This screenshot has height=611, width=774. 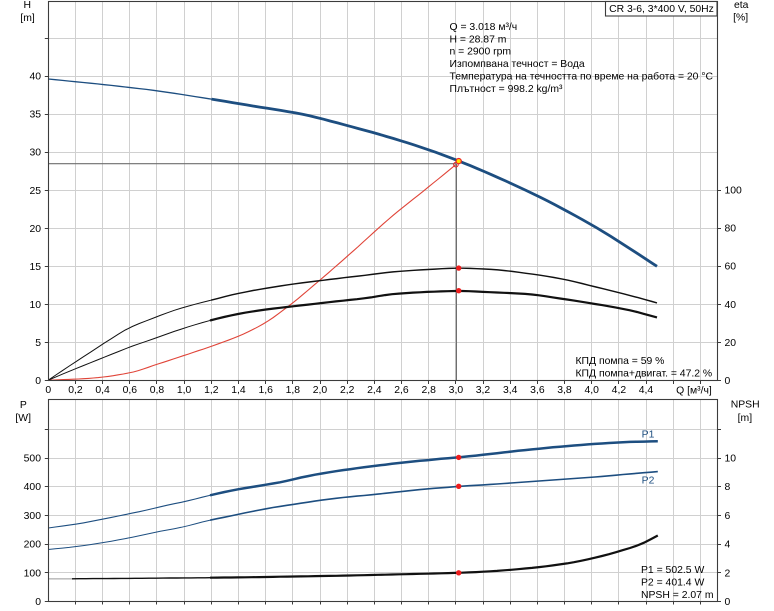 I want to click on svg-text: H = 28.87 m, so click(x=478, y=39).